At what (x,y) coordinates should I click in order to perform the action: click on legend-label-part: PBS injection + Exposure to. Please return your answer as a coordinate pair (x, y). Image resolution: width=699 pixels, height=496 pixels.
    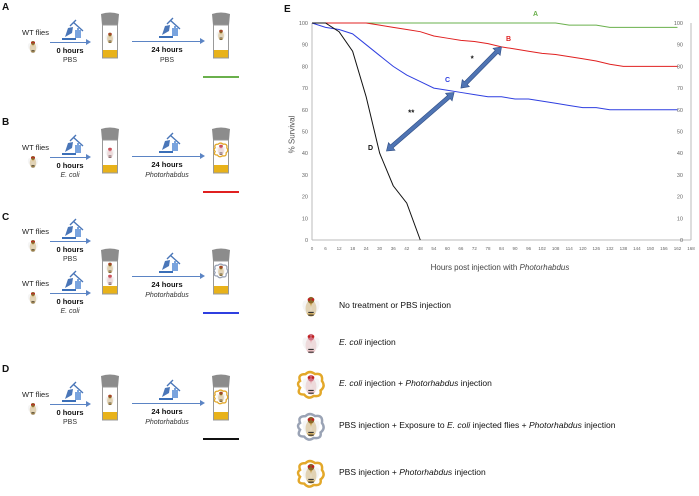
    Looking at the image, I should click on (393, 425).